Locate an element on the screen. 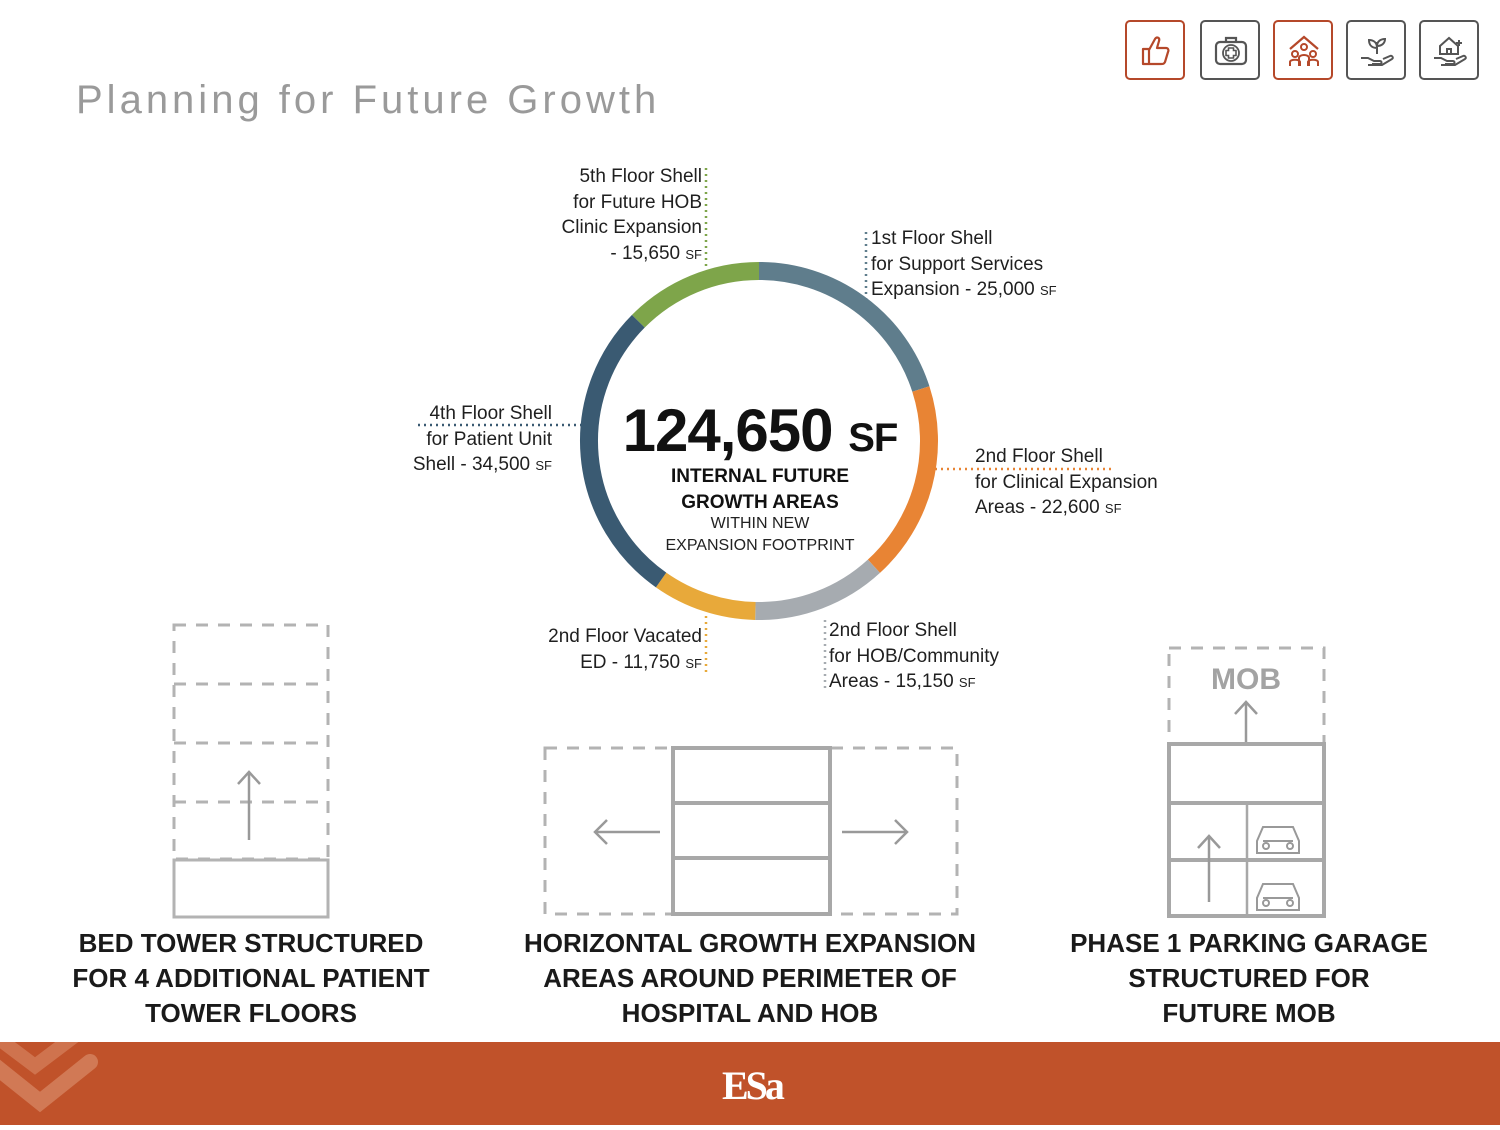 This screenshot has width=1500, height=1130. label-line: for Clinical Expansion is located at coordinates (1066, 482).